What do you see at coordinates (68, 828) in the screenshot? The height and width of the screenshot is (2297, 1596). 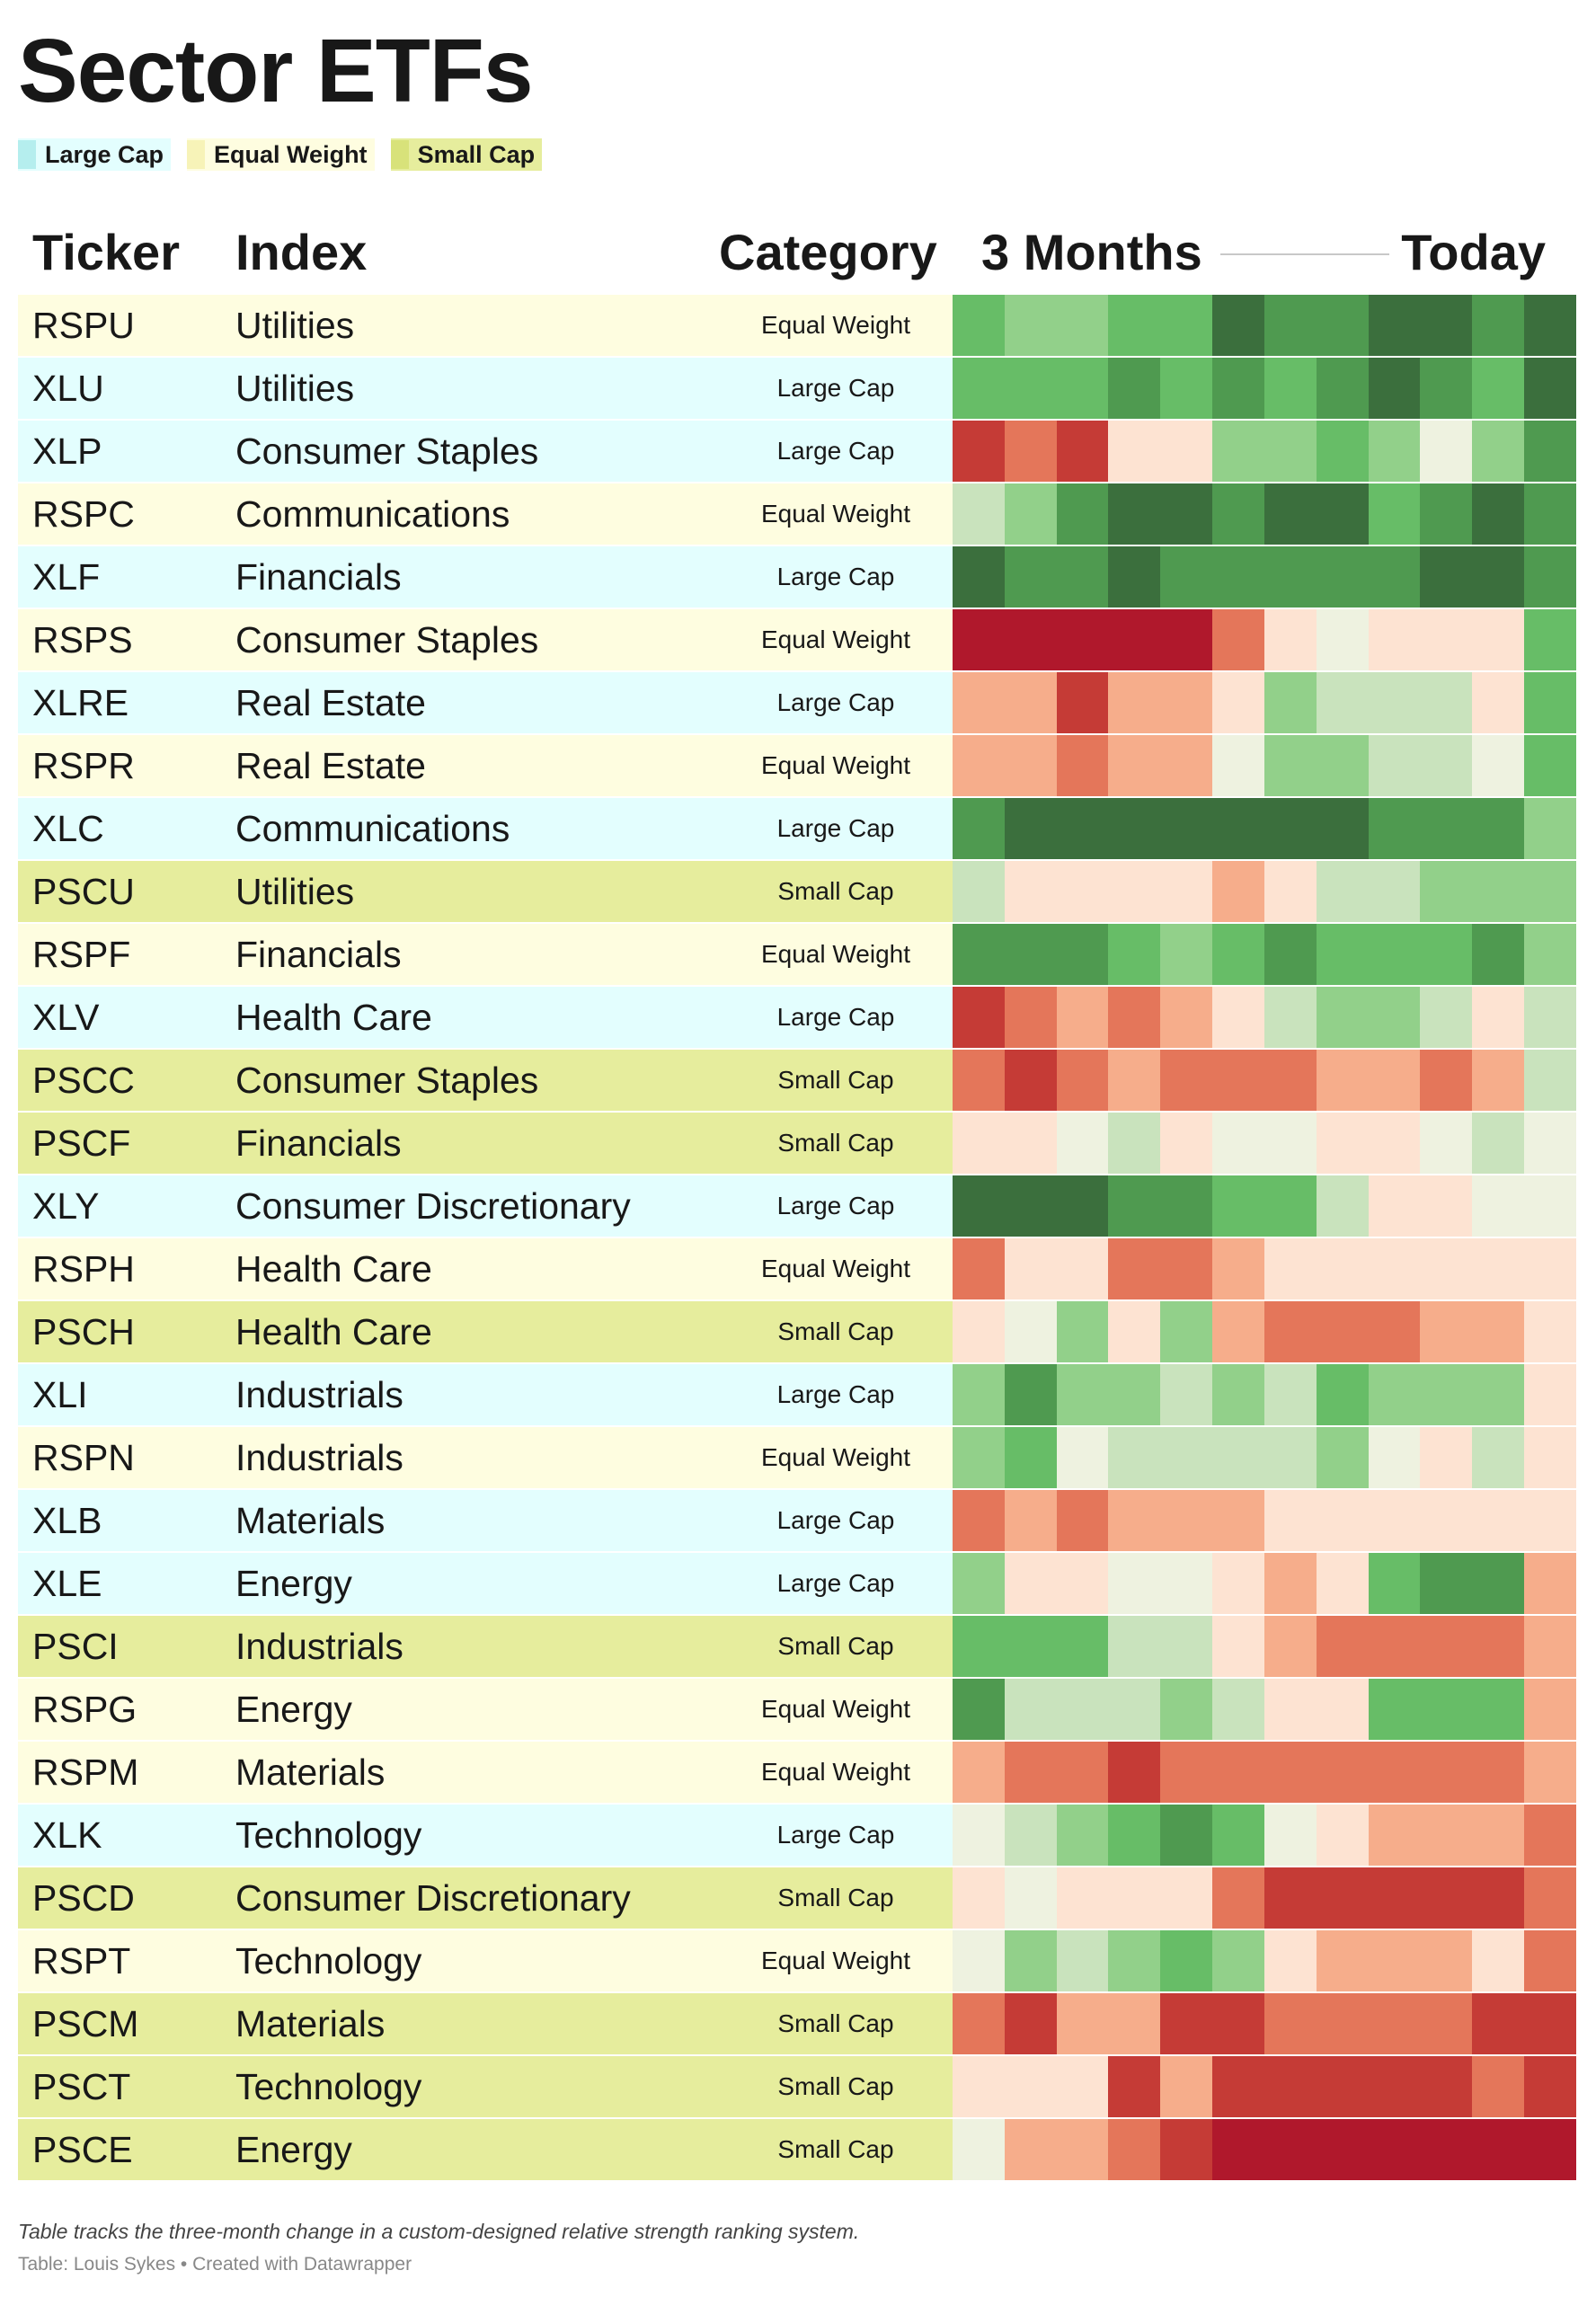 I see `ticker-cell: XLC` at bounding box center [68, 828].